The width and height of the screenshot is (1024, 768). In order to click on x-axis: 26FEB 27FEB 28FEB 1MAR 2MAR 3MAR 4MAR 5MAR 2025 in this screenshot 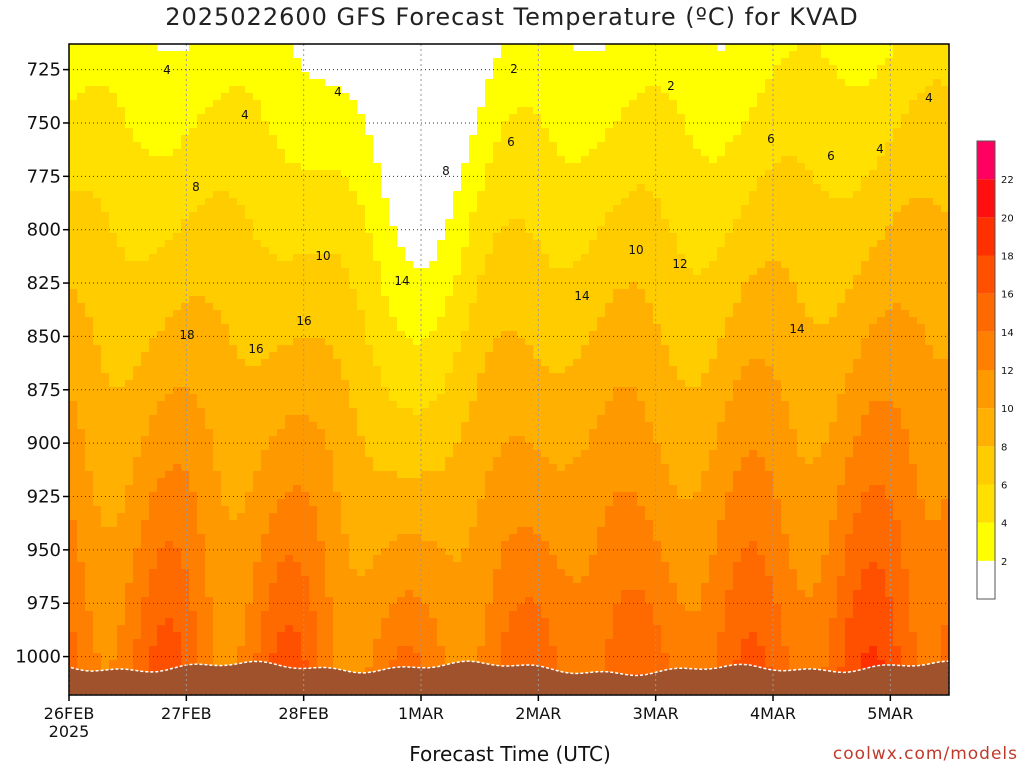, I will do `click(478, 718)`.